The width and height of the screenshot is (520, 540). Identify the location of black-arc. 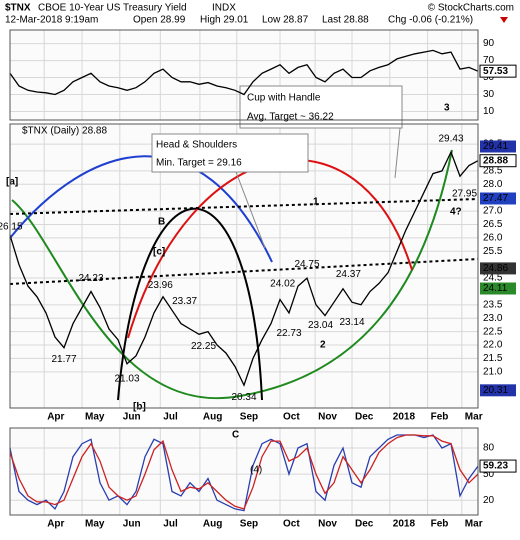
(190, 304).